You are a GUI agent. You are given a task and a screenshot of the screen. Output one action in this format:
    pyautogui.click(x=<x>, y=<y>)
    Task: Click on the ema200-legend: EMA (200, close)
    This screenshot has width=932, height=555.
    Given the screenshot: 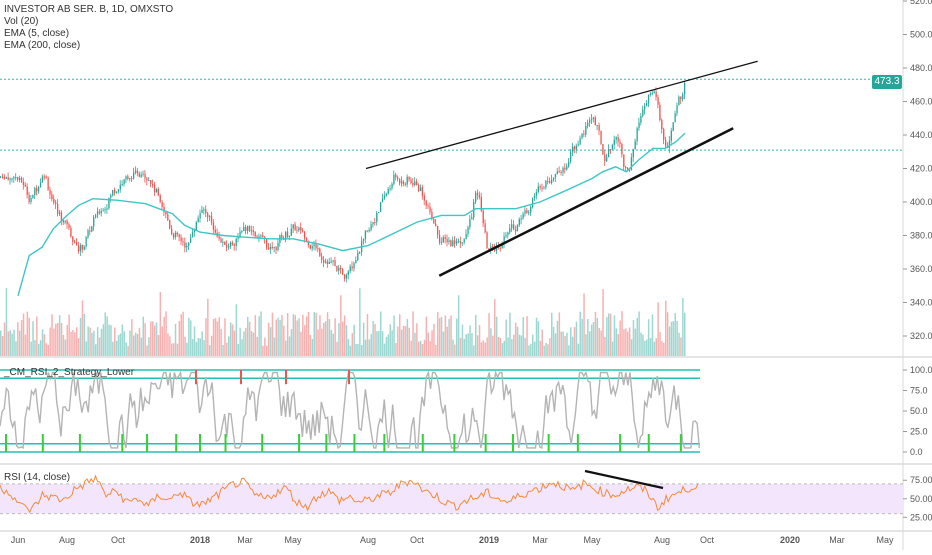 What is the action you would take?
    pyautogui.click(x=42, y=45)
    